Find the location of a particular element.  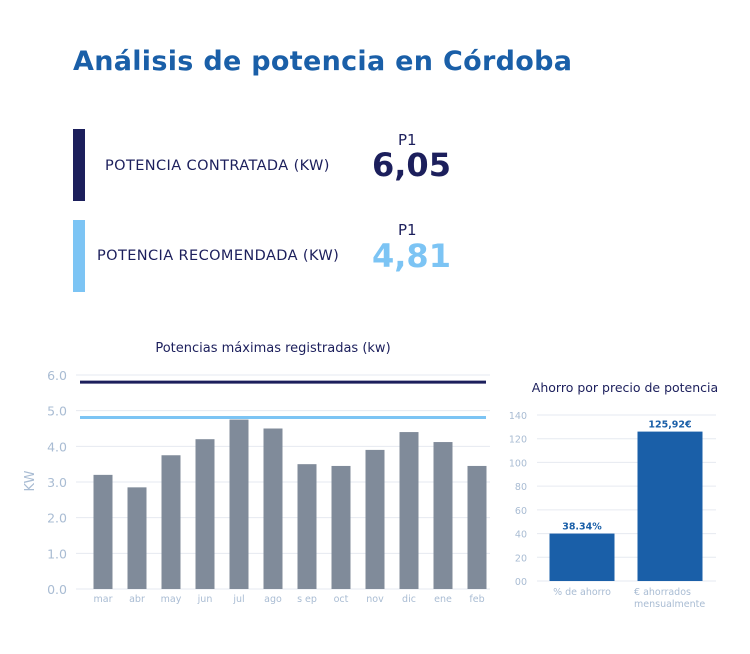

chart1-x-tick: jun is located at coordinates (205, 599).